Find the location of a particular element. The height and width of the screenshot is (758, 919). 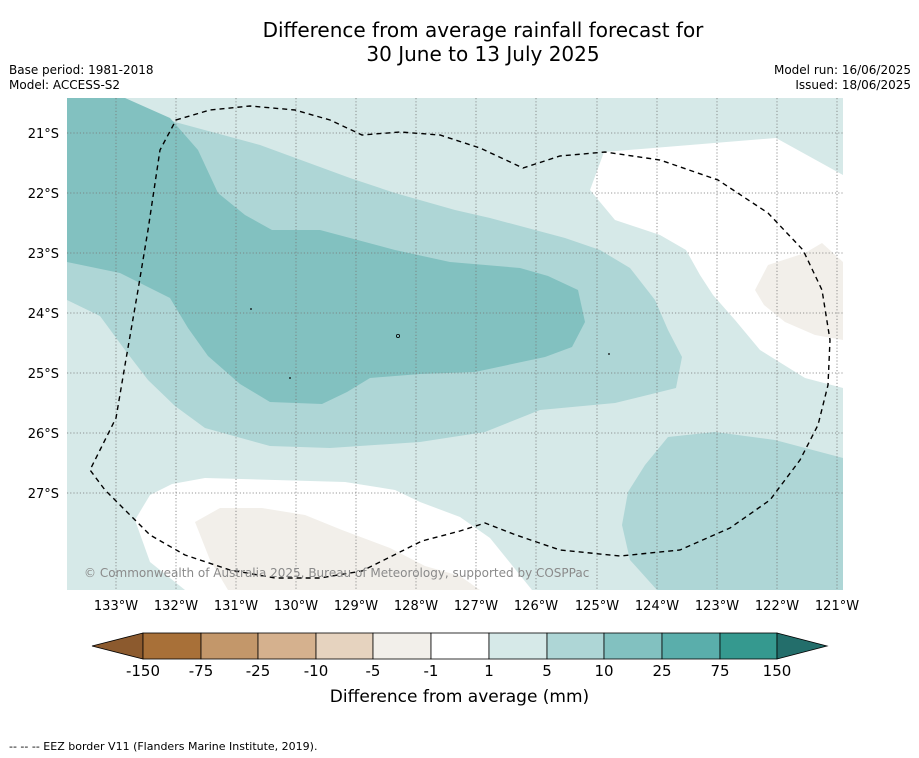

colorbar-tick-label: -5 is located at coordinates (373, 671).